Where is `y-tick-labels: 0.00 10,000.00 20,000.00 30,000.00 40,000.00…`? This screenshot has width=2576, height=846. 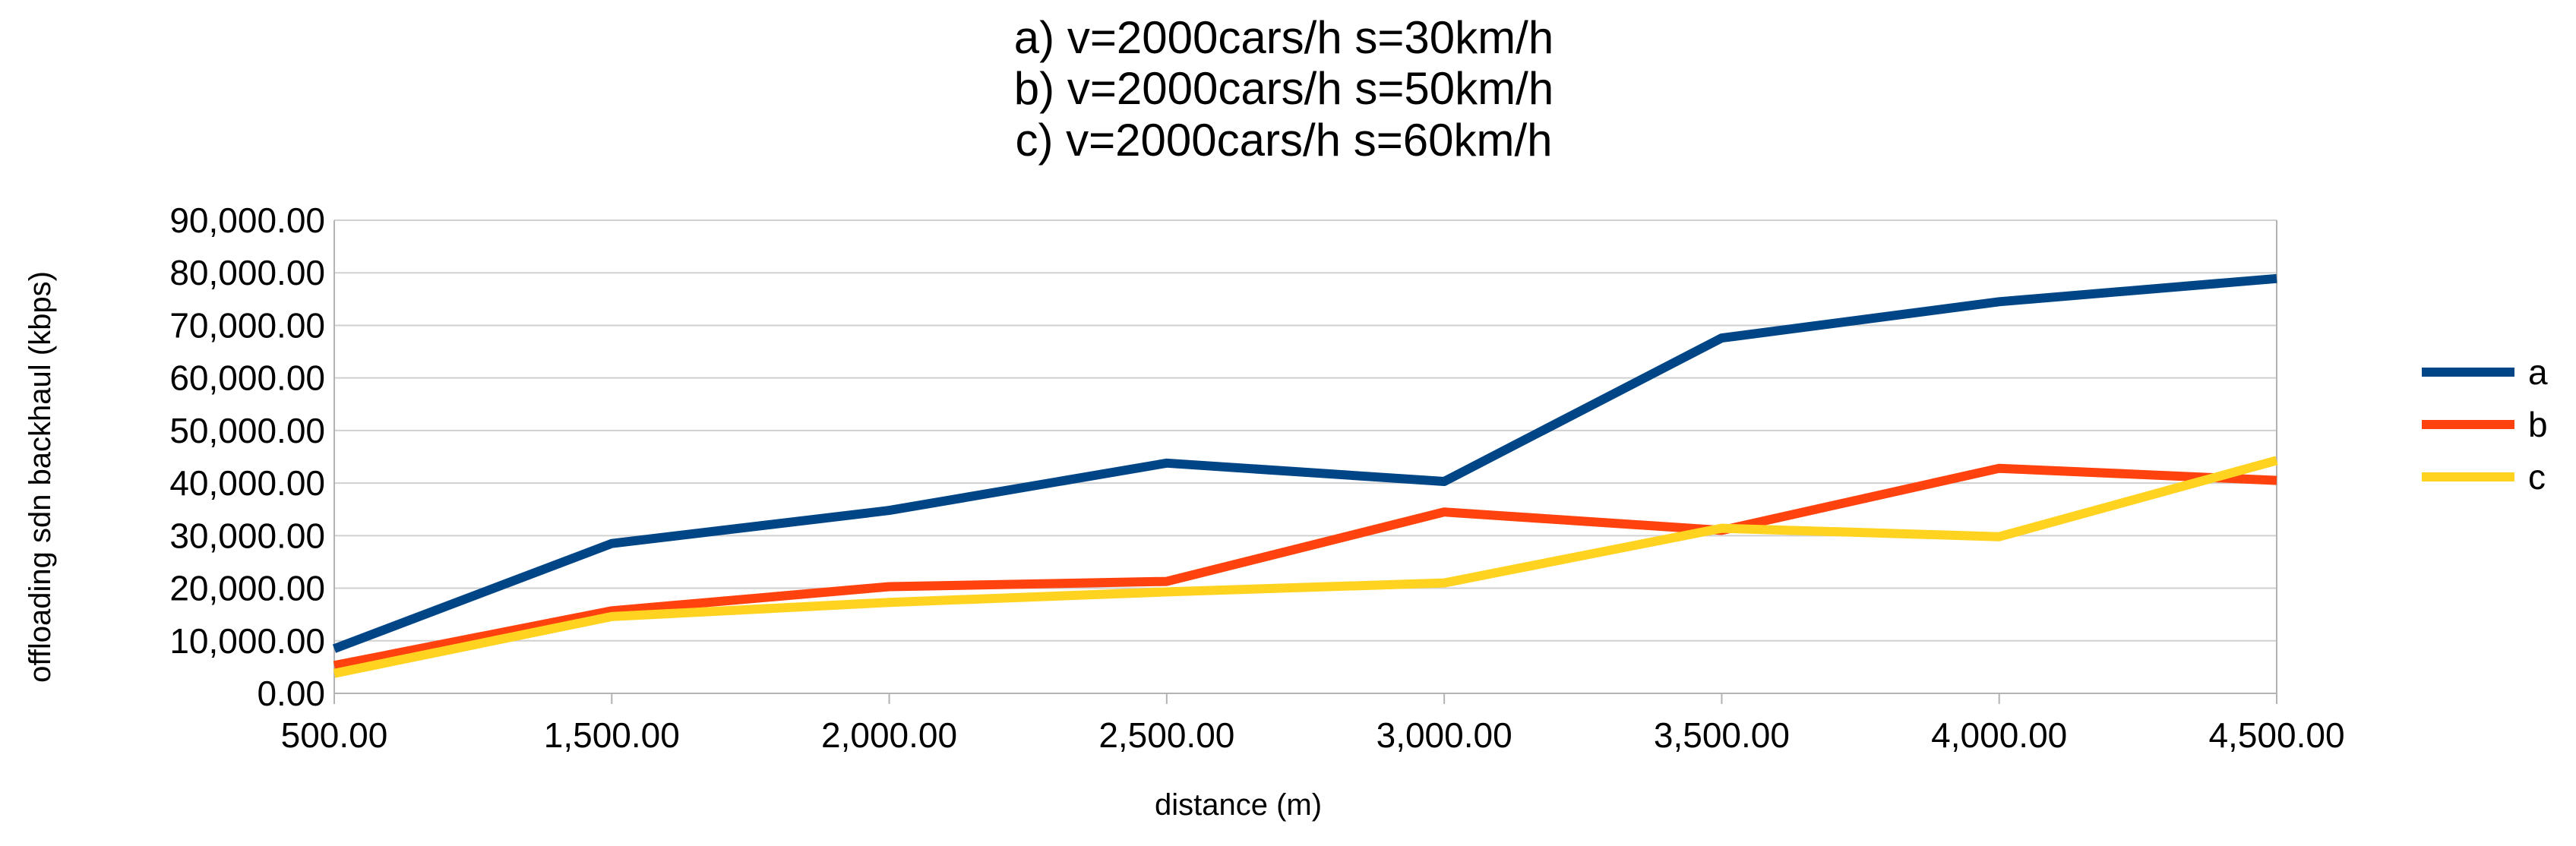 y-tick-labels: 0.00 10,000.00 20,000.00 30,000.00 40,000.00… is located at coordinates (247, 456).